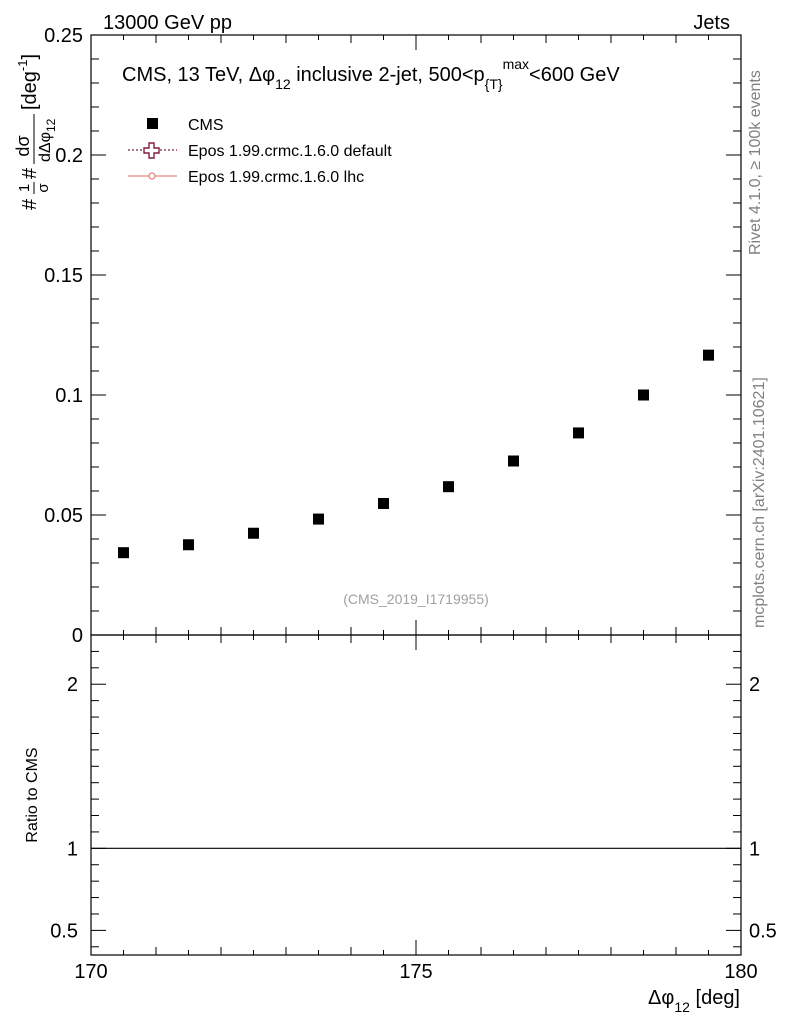  What do you see at coordinates (754, 849) in the screenshot?
I see `ratio-y-tick-label-right: 1` at bounding box center [754, 849].